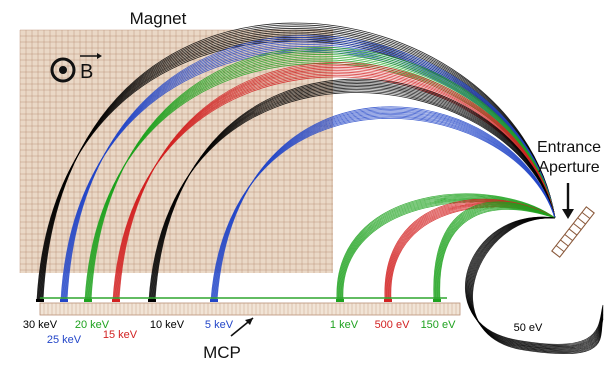  Describe the element at coordinates (86, 72) in the screenshot. I see `b-field-label: B` at that location.